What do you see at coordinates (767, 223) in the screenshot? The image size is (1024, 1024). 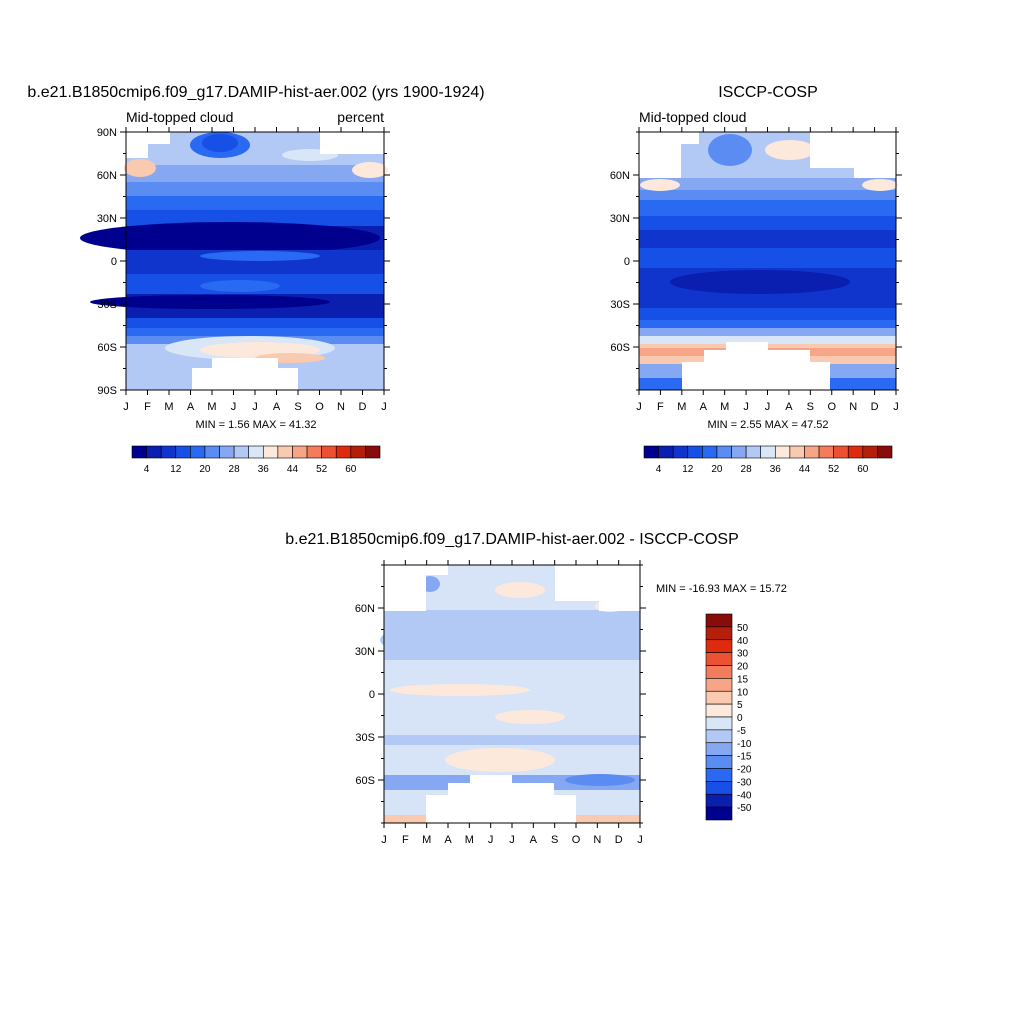 I see `field-band-25n` at bounding box center [767, 223].